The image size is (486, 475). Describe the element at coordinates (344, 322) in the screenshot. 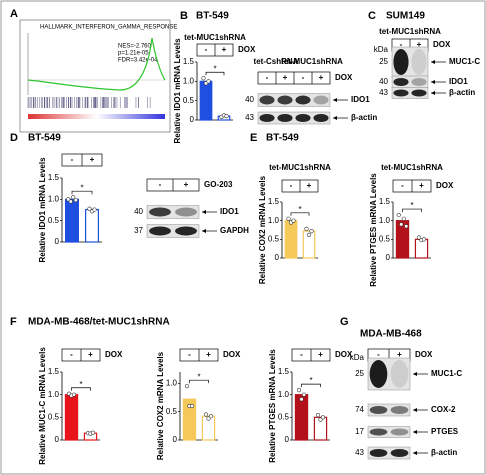

I see `panel-label: G` at that location.